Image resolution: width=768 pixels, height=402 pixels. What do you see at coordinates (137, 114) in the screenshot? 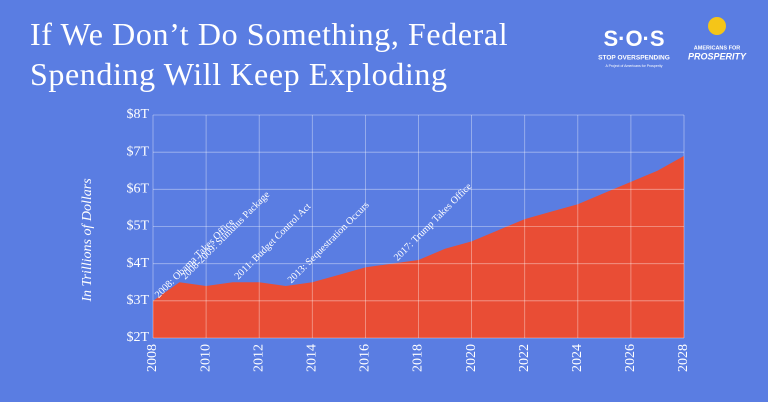
I see `y-tick-label: $8T` at bounding box center [137, 114].